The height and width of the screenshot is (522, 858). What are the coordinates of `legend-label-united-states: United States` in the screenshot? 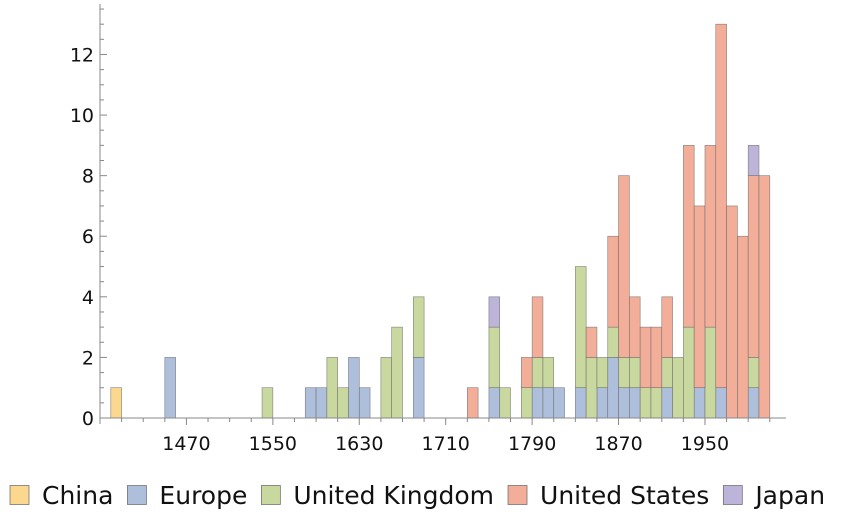 It's located at (624, 495).